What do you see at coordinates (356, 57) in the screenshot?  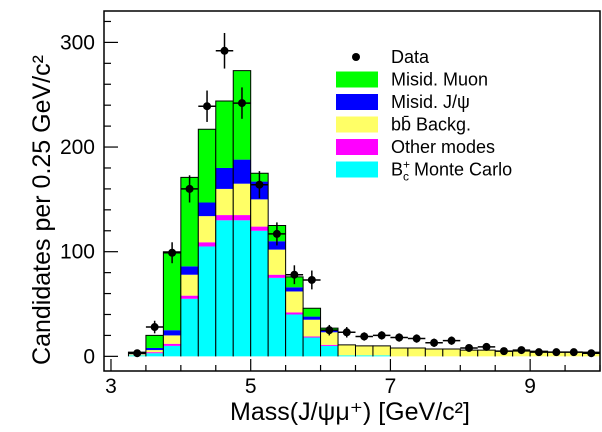 I see `legend-data-marker` at bounding box center [356, 57].